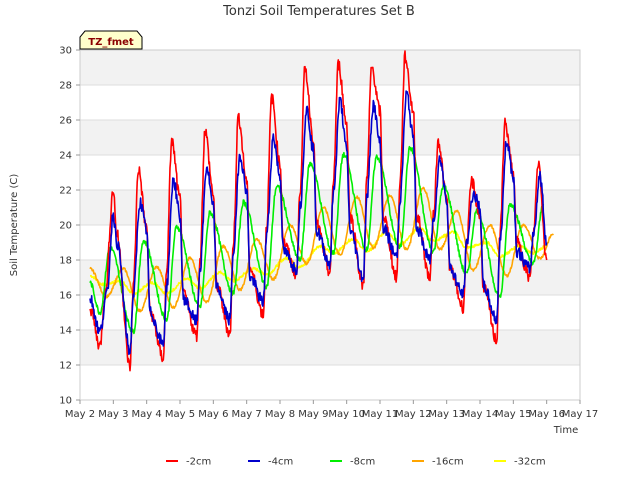  I want to click on y-tick-label: 22, so click(65, 191).